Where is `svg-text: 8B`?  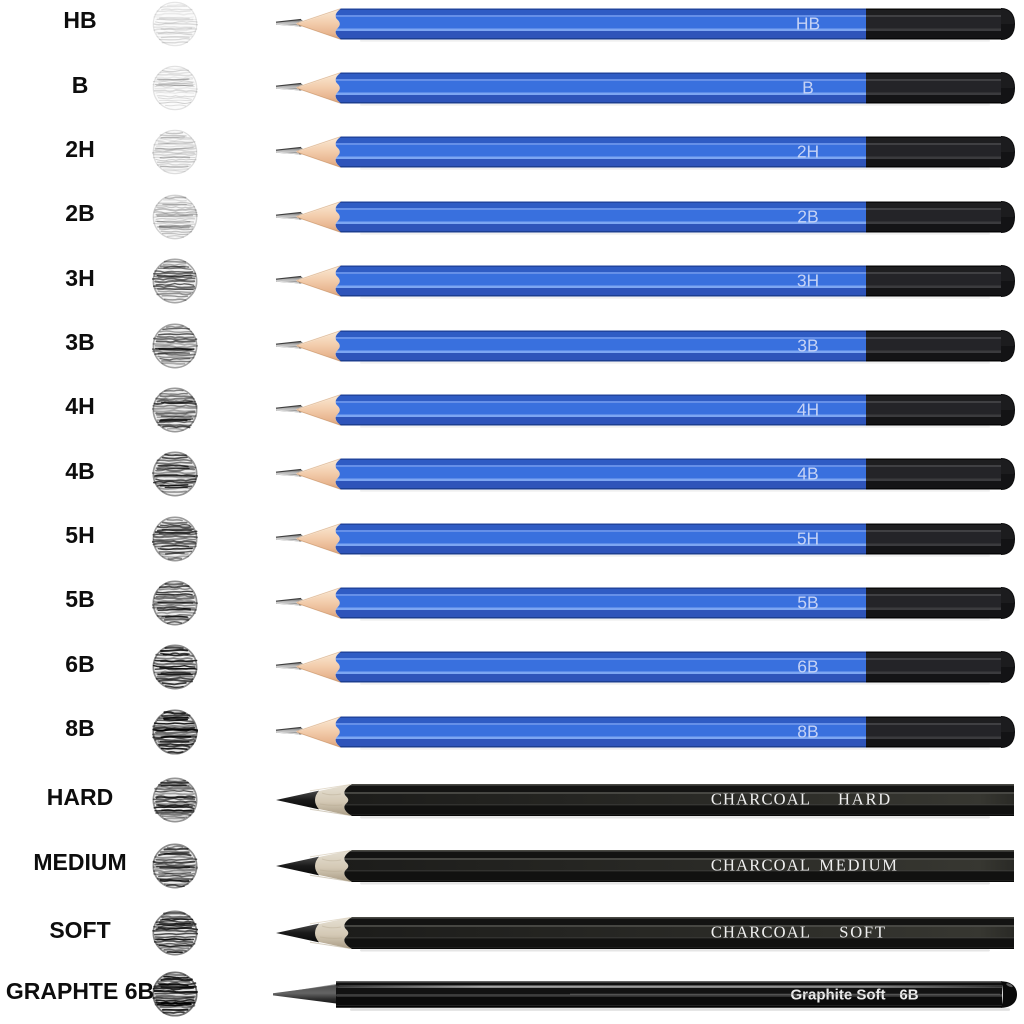
svg-text: 8B is located at coordinates (807, 731).